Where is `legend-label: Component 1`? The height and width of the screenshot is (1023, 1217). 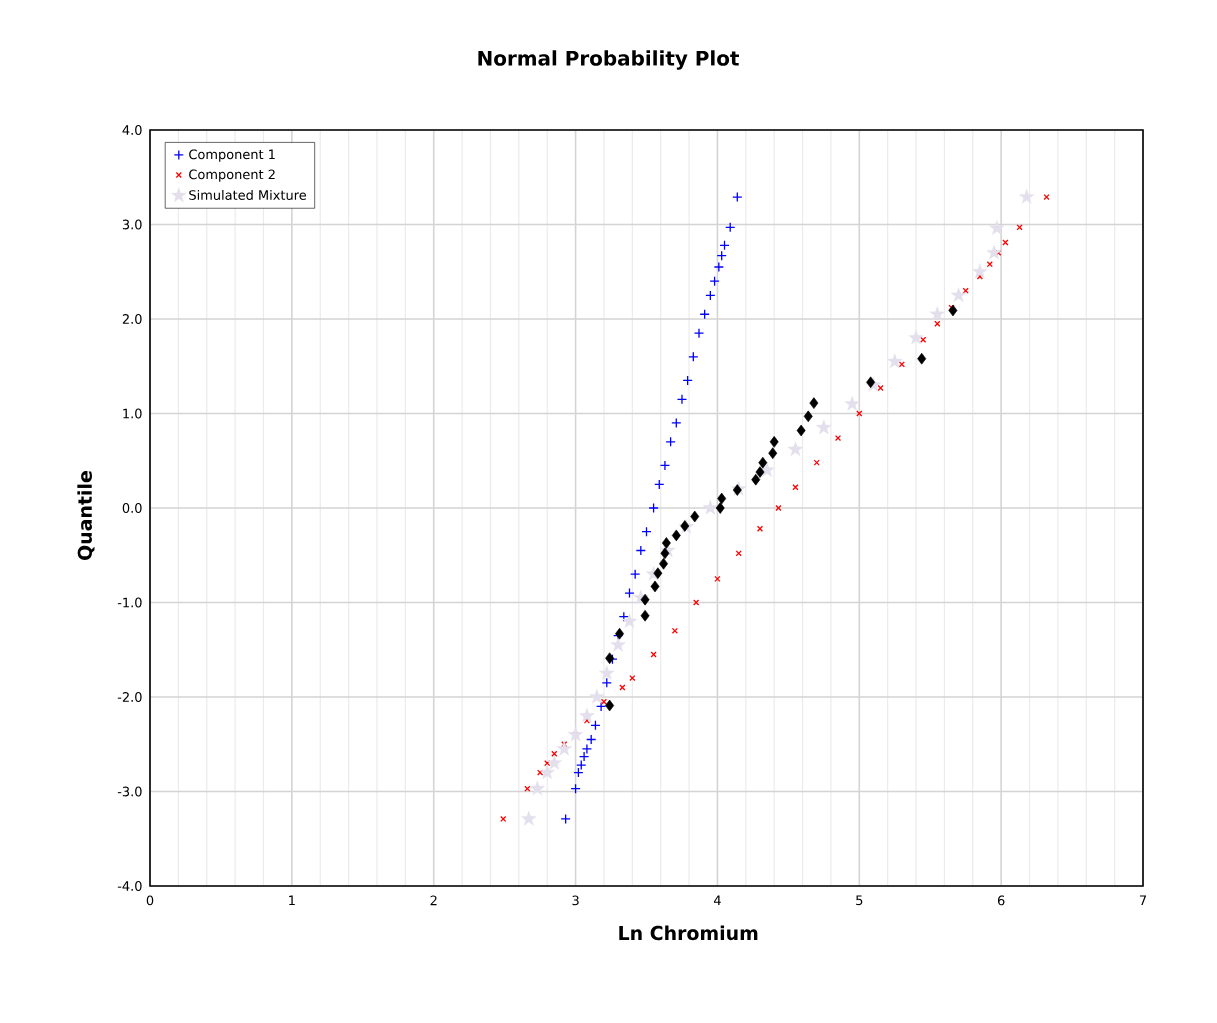 legend-label: Component 1 is located at coordinates (232, 155).